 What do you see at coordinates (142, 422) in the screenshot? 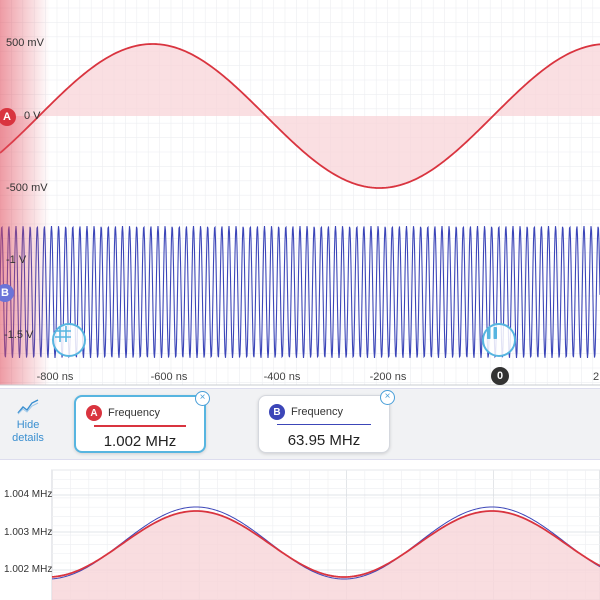
I see `measurement-card-a: A Frequency 1.002 MHz ×` at bounding box center [142, 422].